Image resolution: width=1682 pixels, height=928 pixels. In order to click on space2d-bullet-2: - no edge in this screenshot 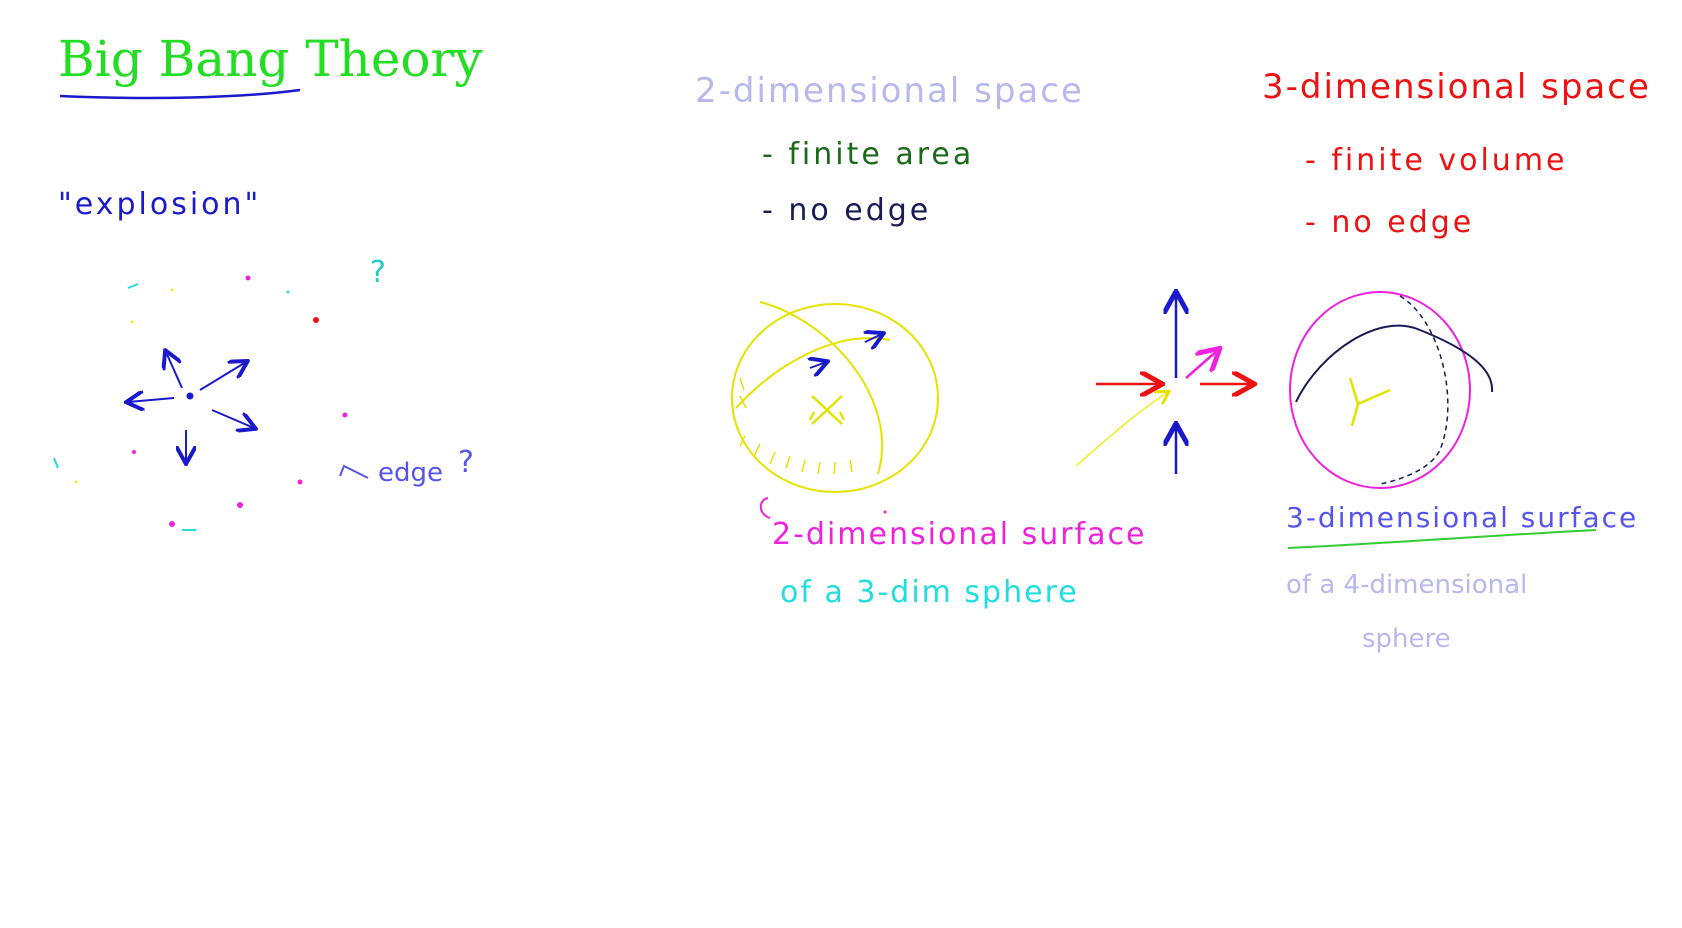, I will do `click(847, 210)`.